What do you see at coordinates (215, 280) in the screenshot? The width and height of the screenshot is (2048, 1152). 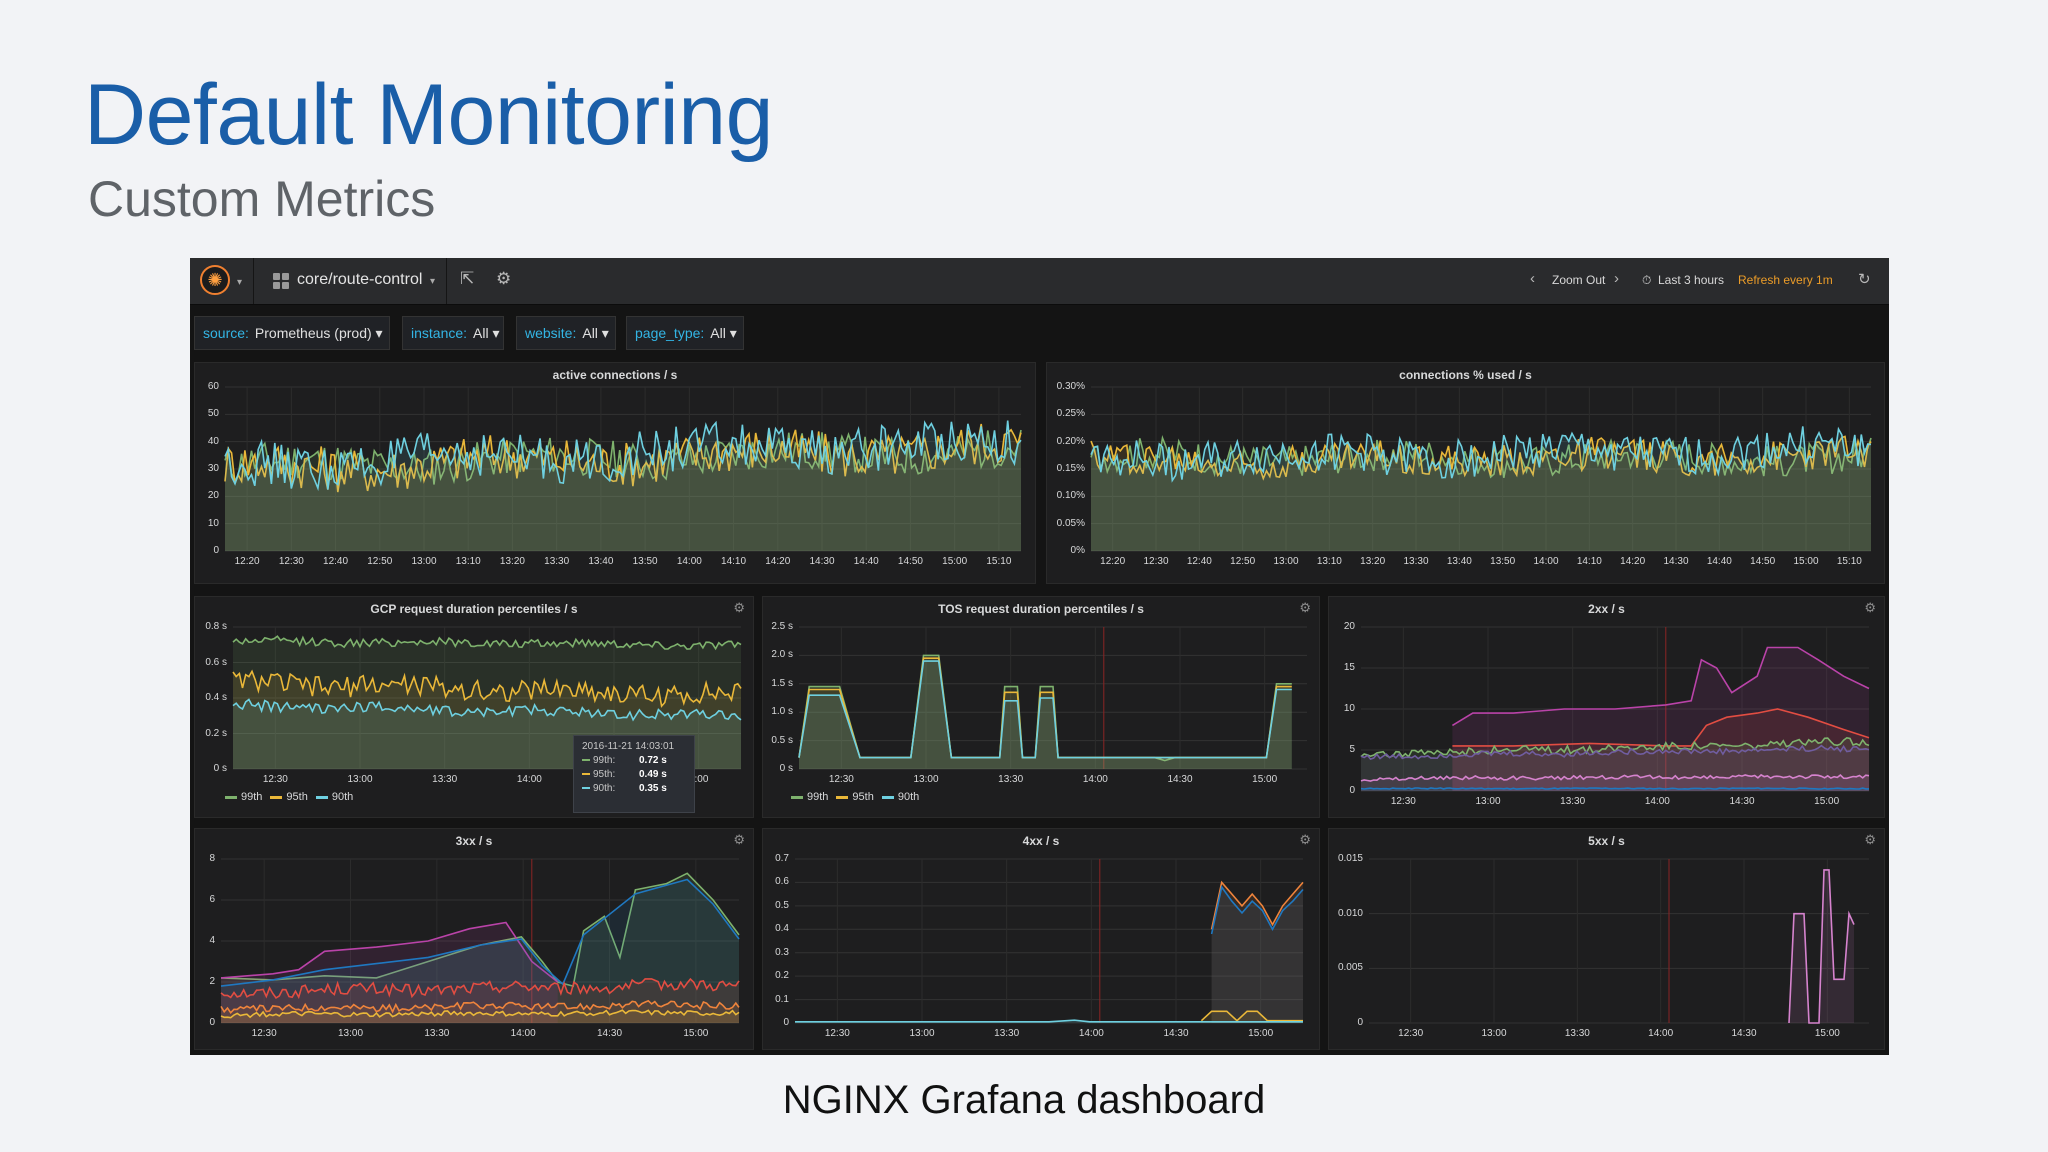 I see `grafana-logo-icon: ✺` at bounding box center [215, 280].